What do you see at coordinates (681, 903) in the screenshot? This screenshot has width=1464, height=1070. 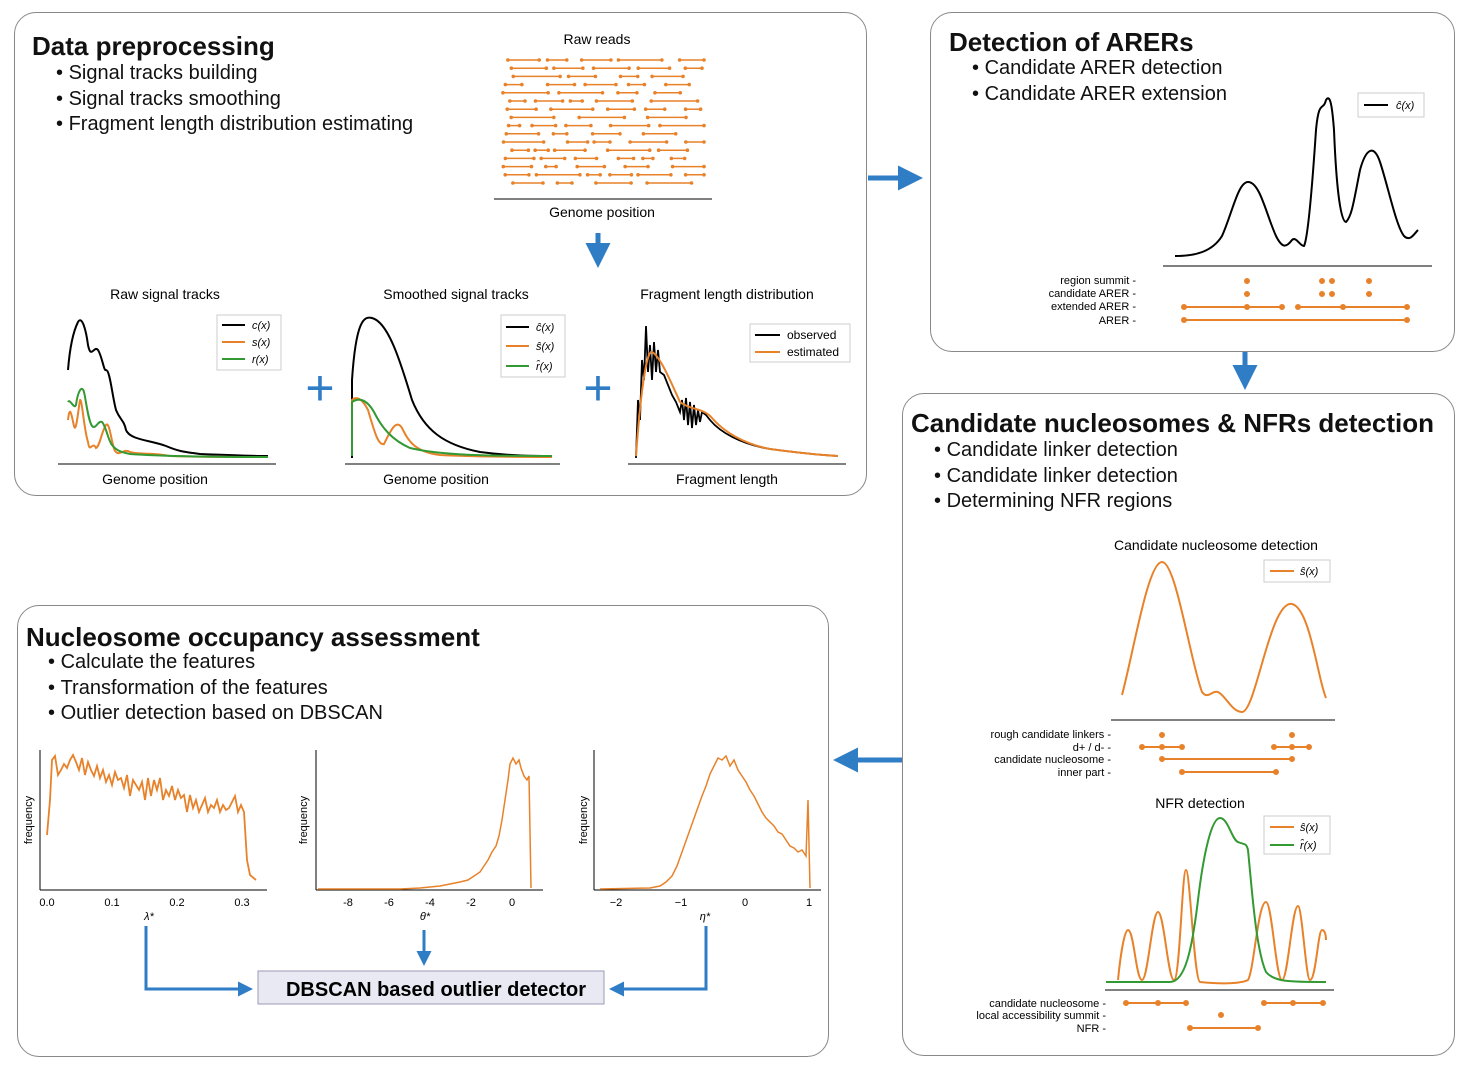 I see `hist-eta-tick: −1` at bounding box center [681, 903].